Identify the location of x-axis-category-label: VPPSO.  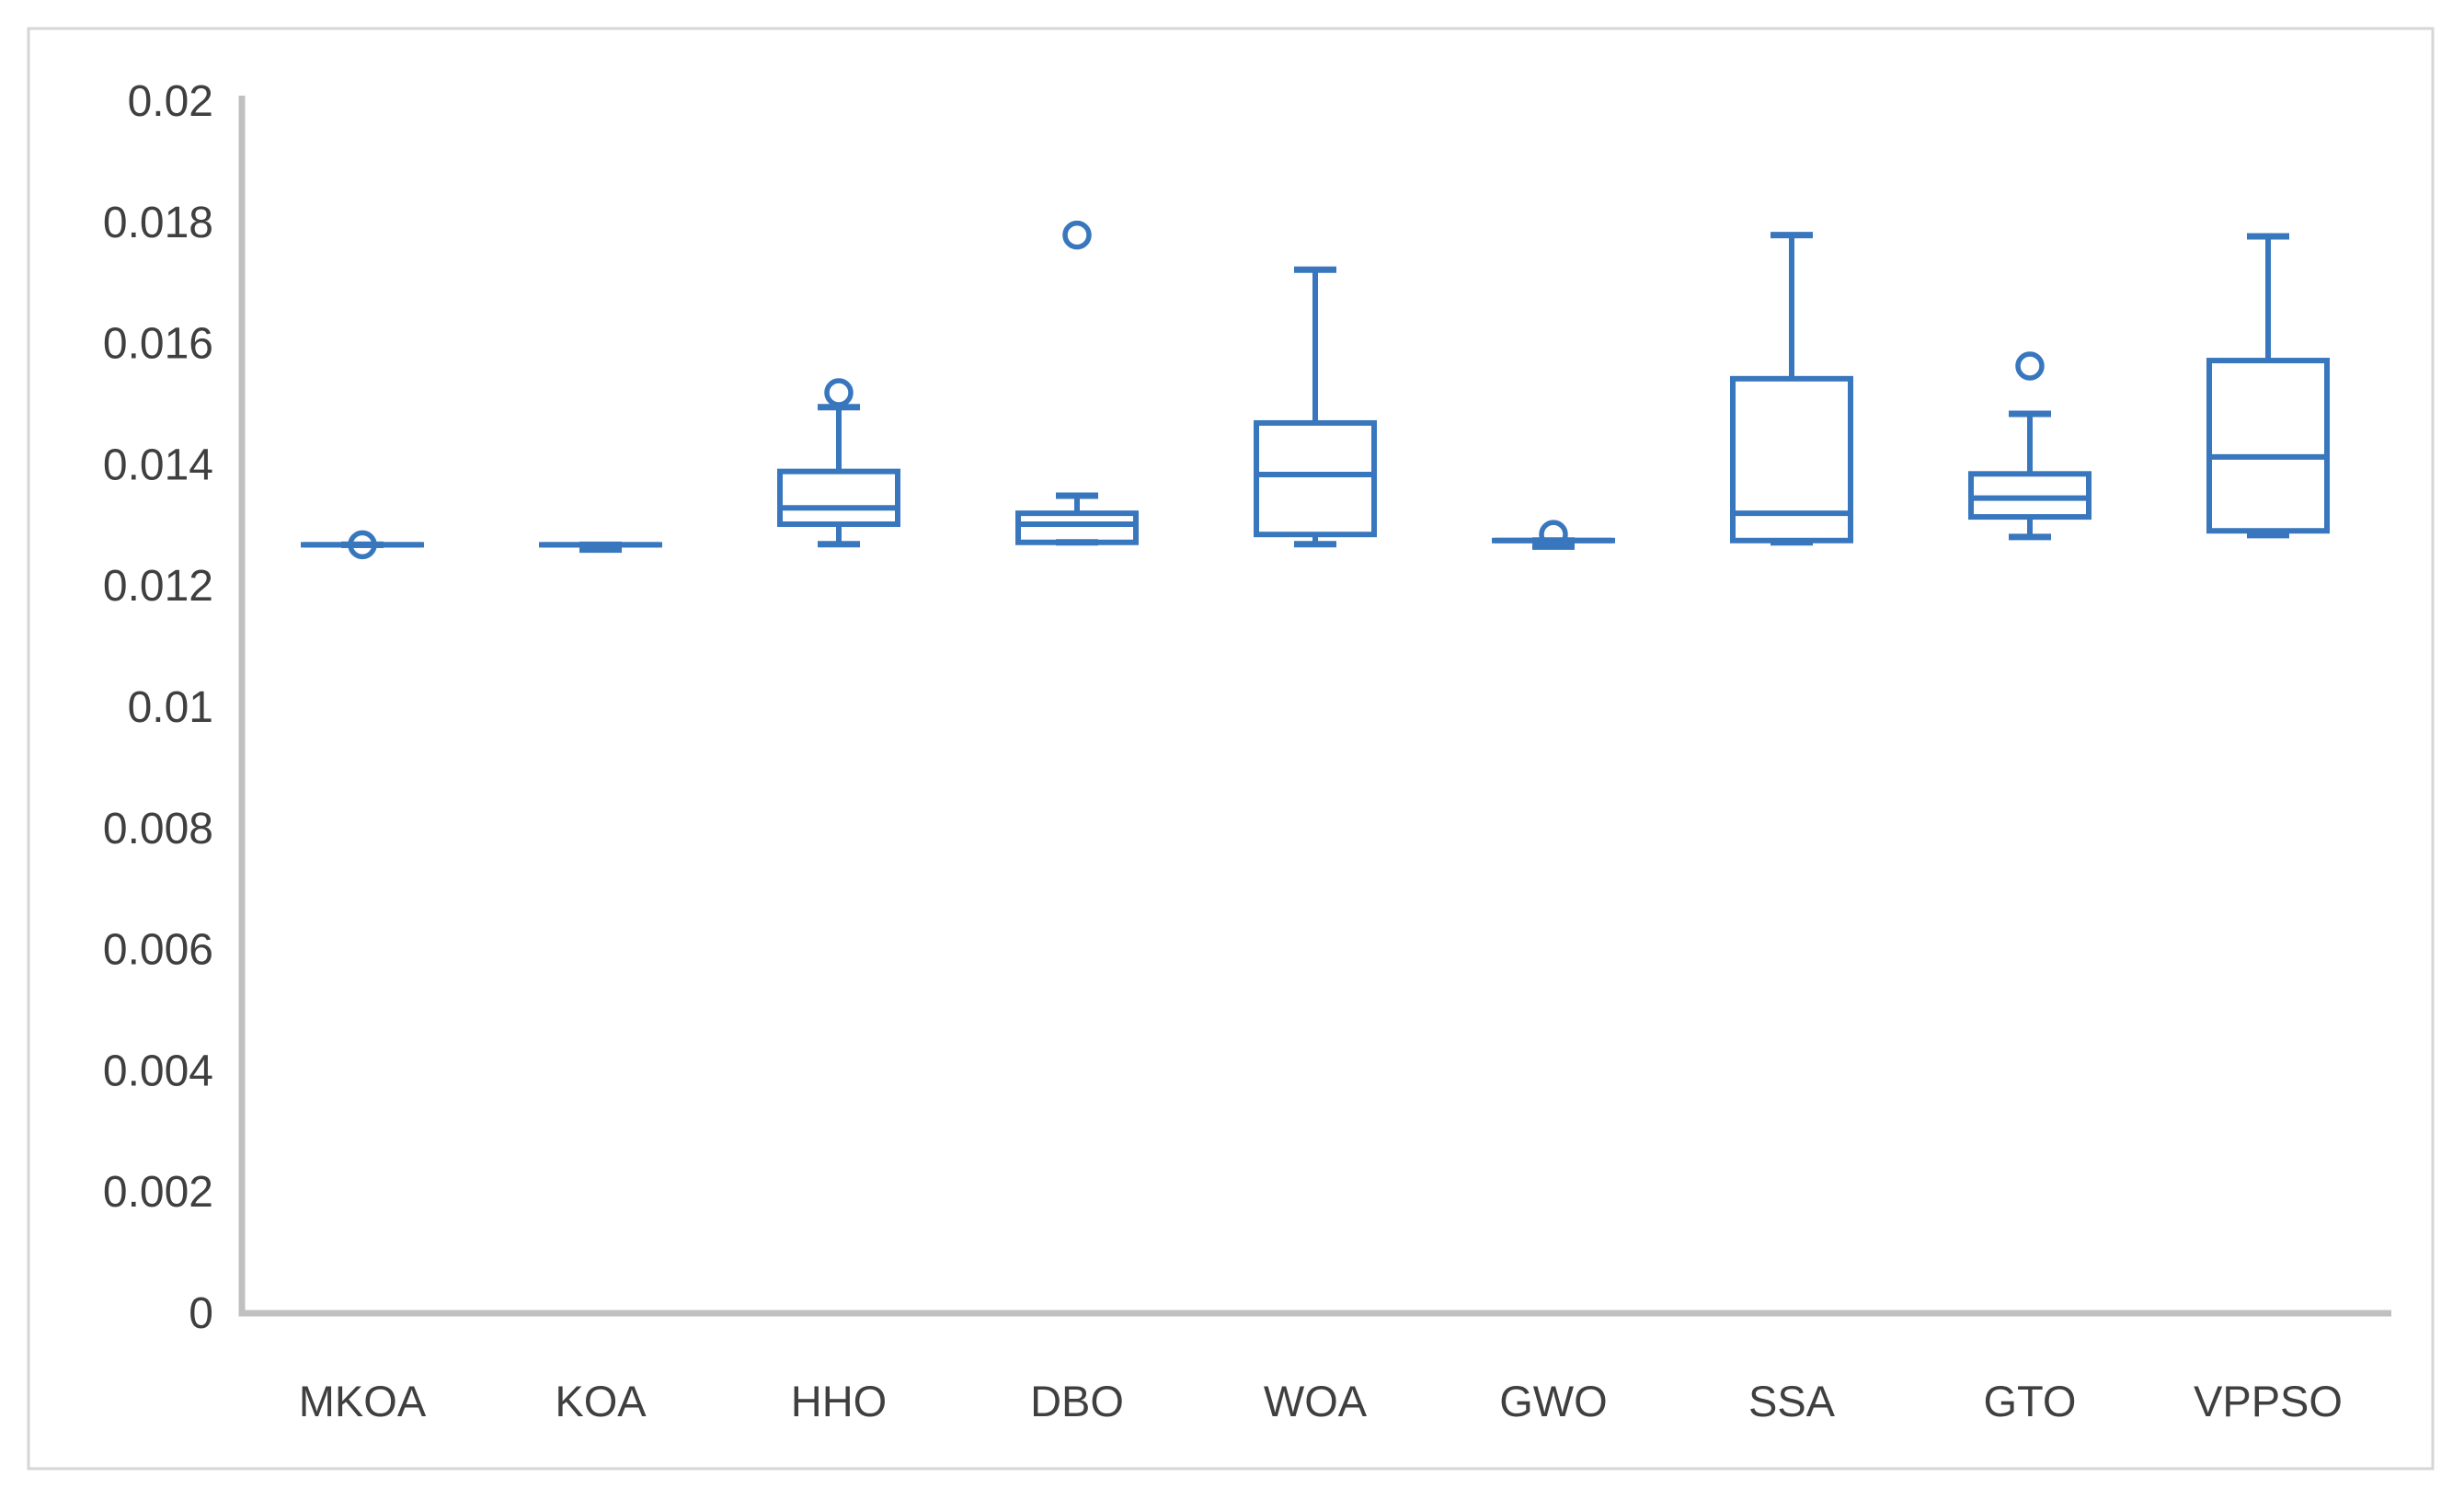
(2268, 1401).